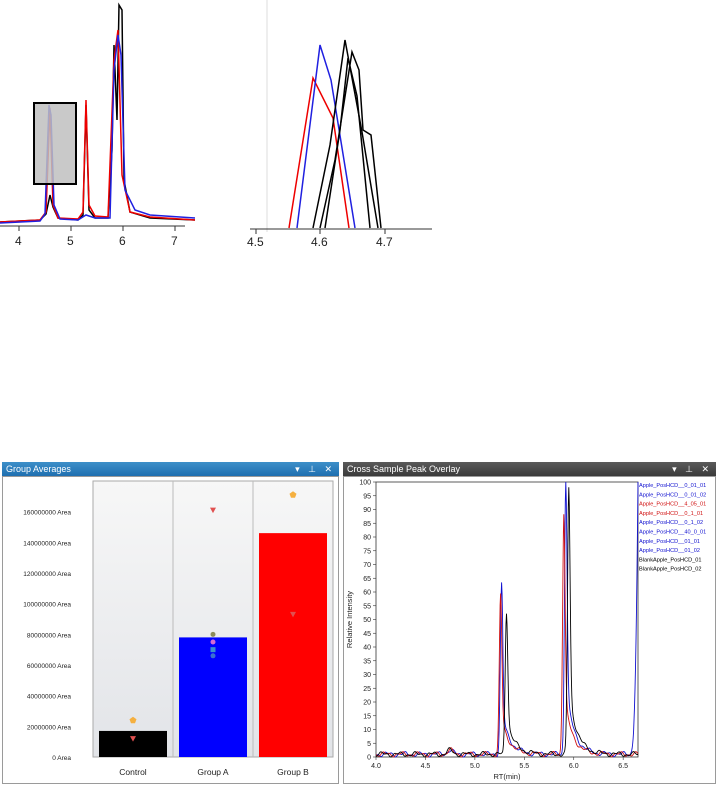 Image resolution: width=718 pixels, height=788 pixels. Describe the element at coordinates (507, 622) in the screenshot. I see `ov-trace` at that location.